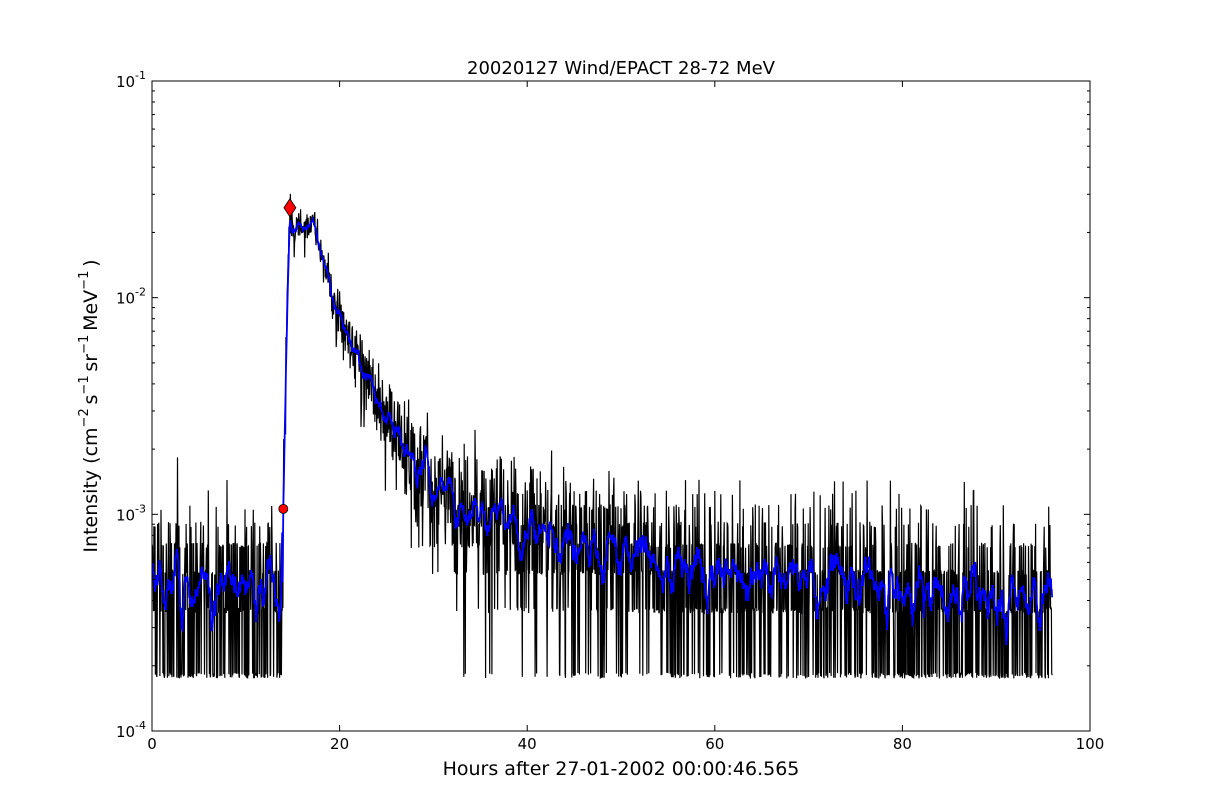 The width and height of the screenshot is (1212, 812). I want to click on y-tick-label: 10⁻⁴, so click(131, 730).